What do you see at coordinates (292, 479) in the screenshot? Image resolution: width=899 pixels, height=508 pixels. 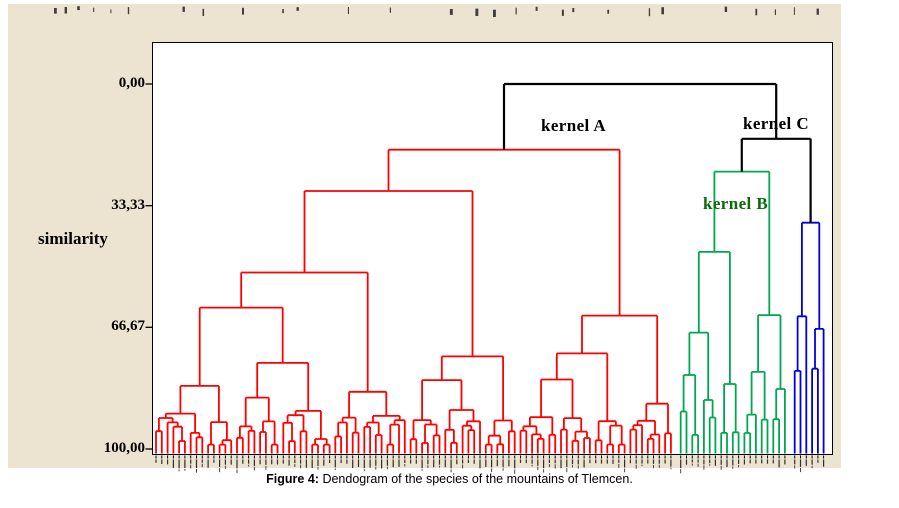 I see `figure-caption-number: Figure 4:` at bounding box center [292, 479].